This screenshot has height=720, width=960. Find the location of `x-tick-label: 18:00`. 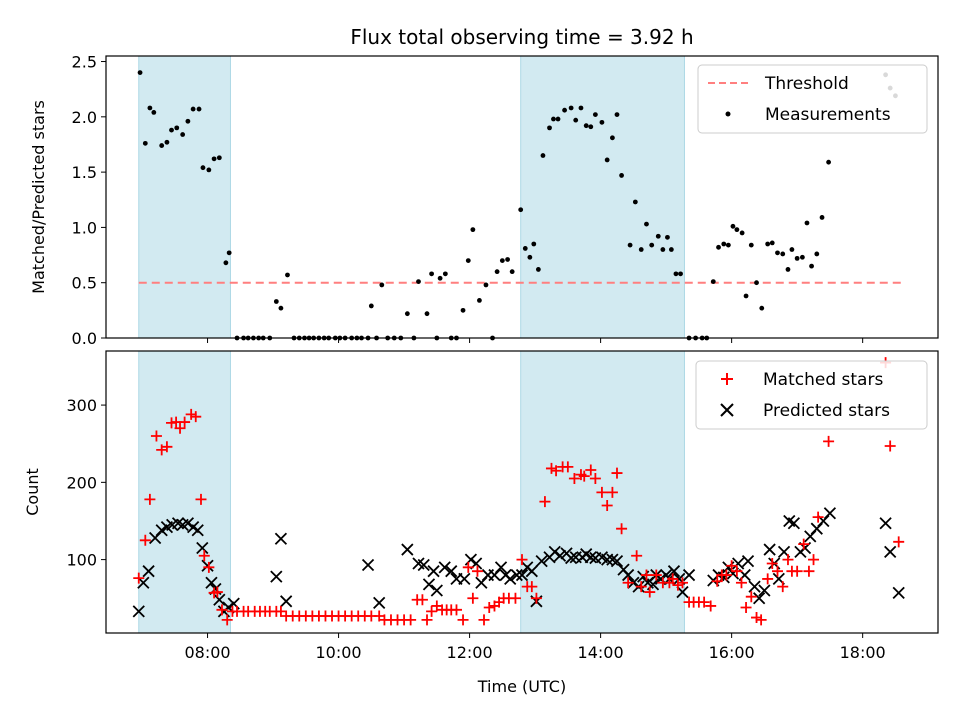

x-tick-label: 18:00 is located at coordinates (863, 652).